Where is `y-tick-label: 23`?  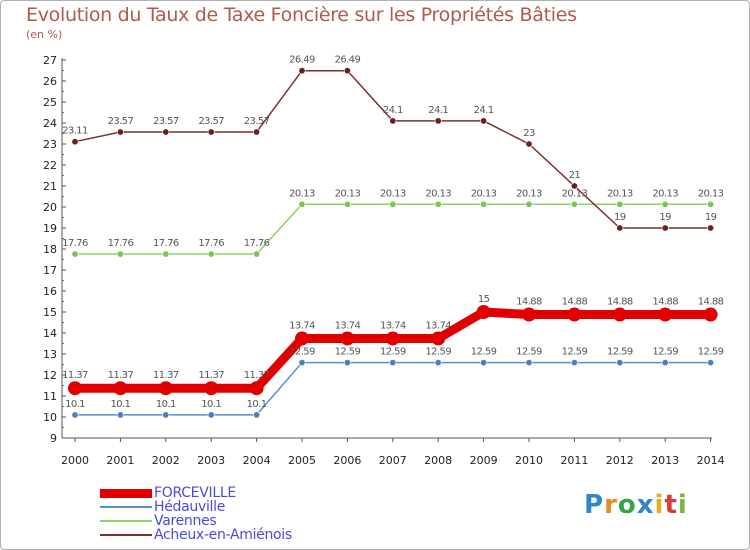
y-tick-label: 23 is located at coordinates (50, 144).